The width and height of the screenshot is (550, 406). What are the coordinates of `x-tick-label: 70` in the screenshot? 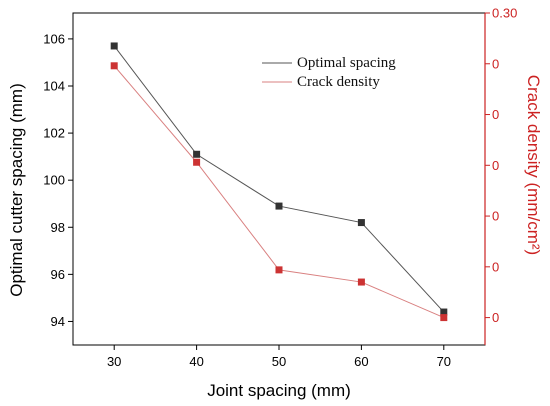 It's located at (444, 361).